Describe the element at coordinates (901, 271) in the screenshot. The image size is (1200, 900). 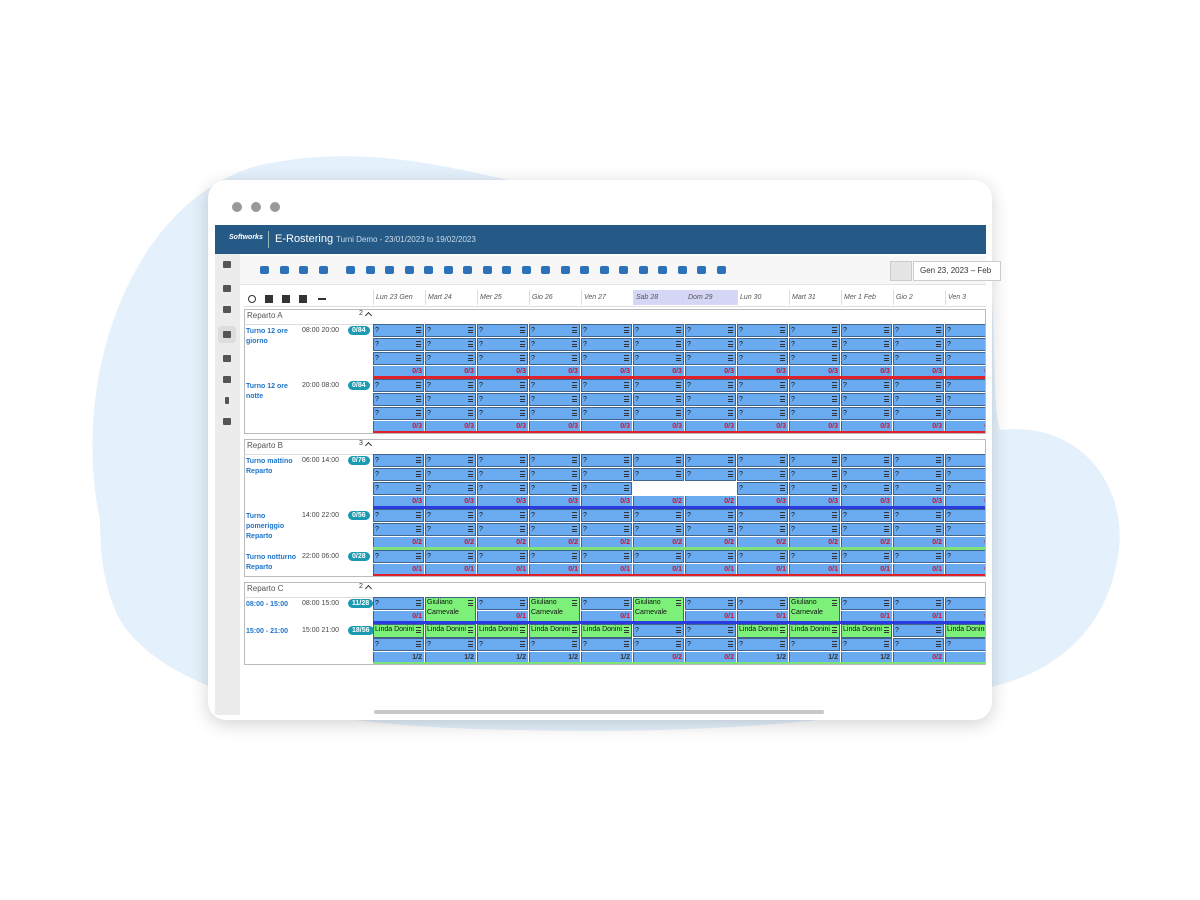
I see `calendar-button` at that location.